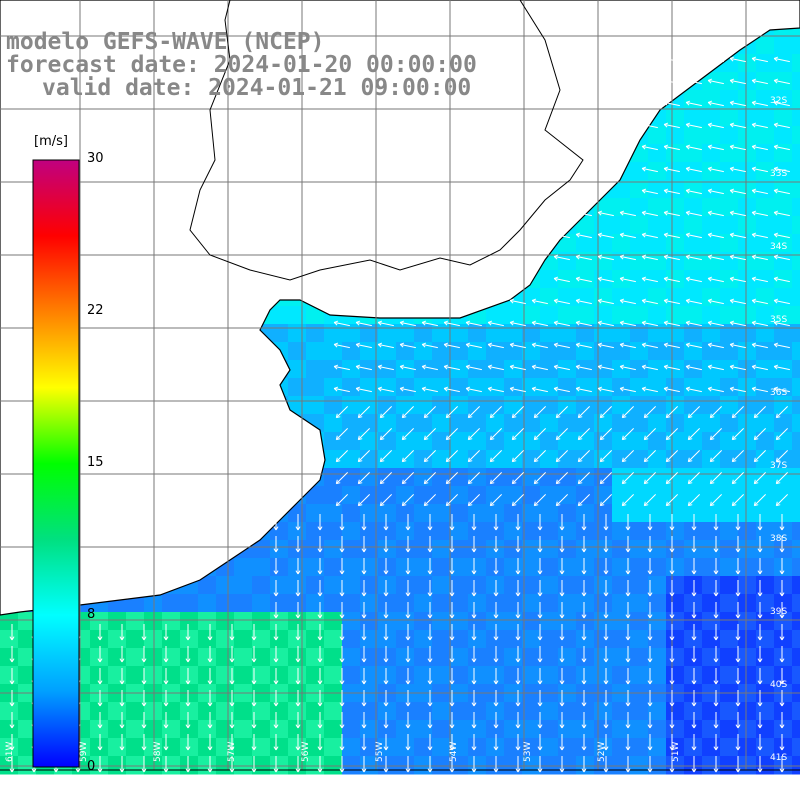 This screenshot has width=800, height=800. I want to click on latitude-label: 33S, so click(778, 174).